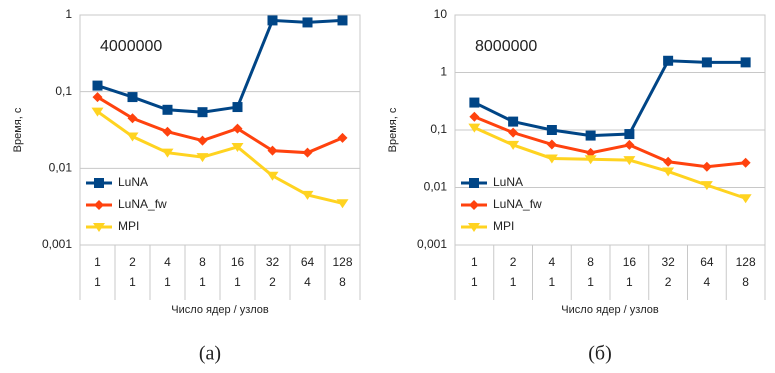  I want to click on caption: (а), so click(210, 354).